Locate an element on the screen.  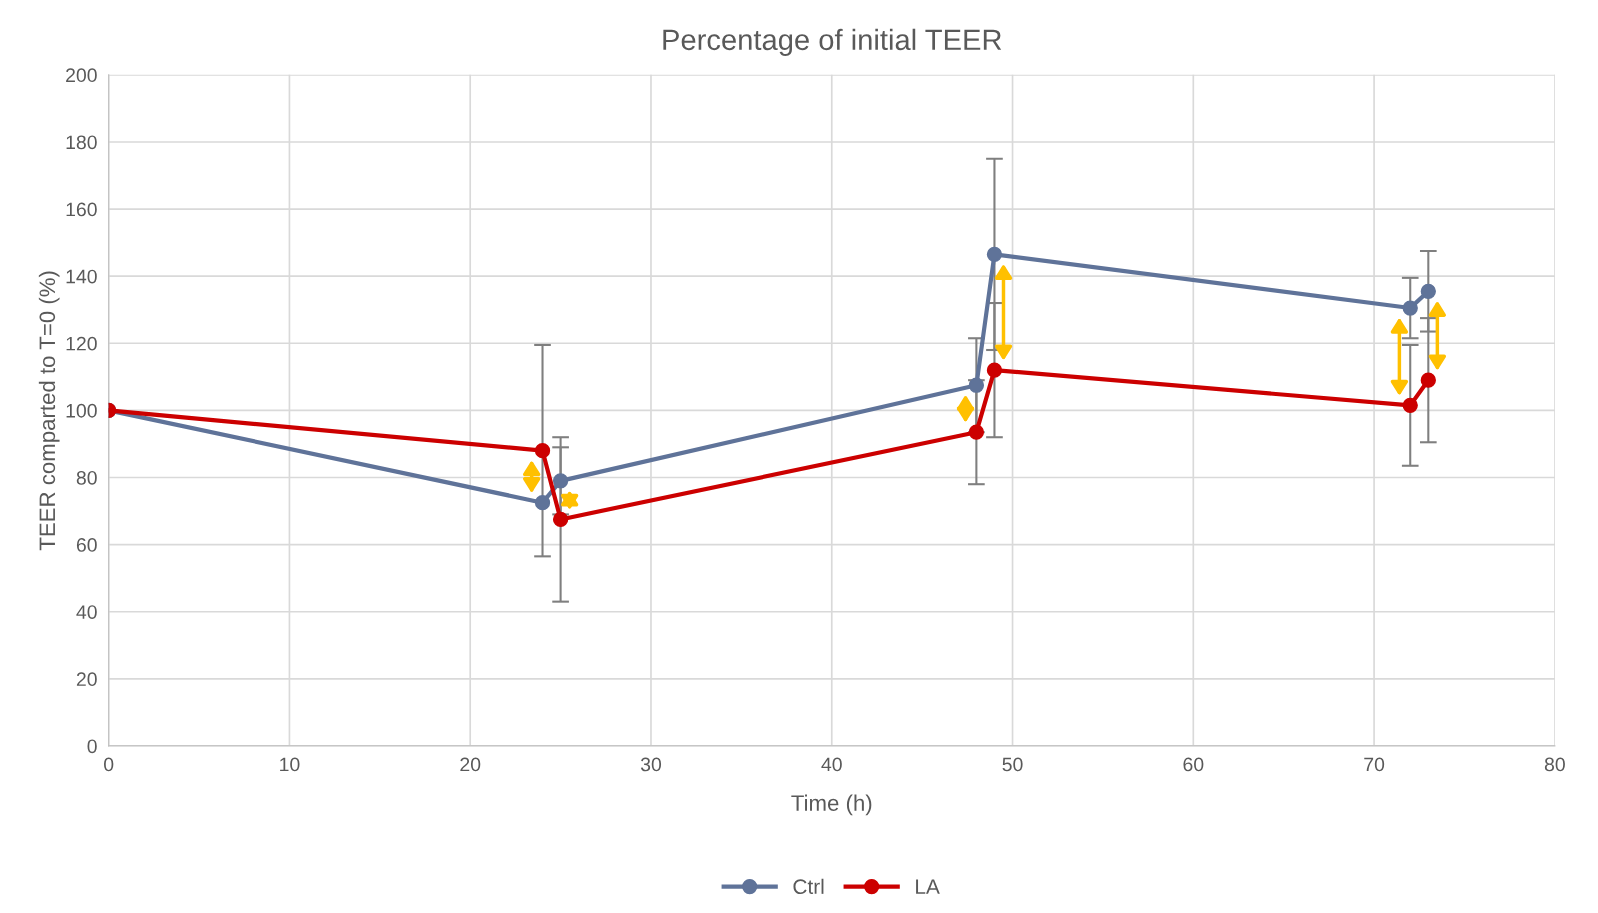
legend-label: LA is located at coordinates (928, 886).